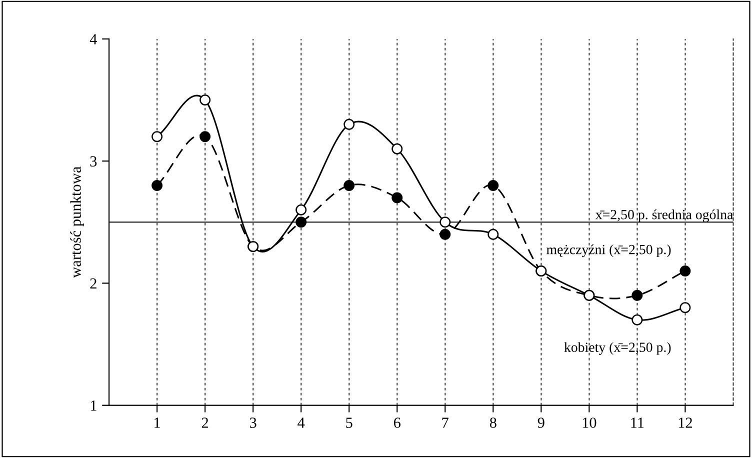 This screenshot has height=458, width=752. What do you see at coordinates (349, 423) in the screenshot?
I see `x-tick-label: 5` at bounding box center [349, 423].